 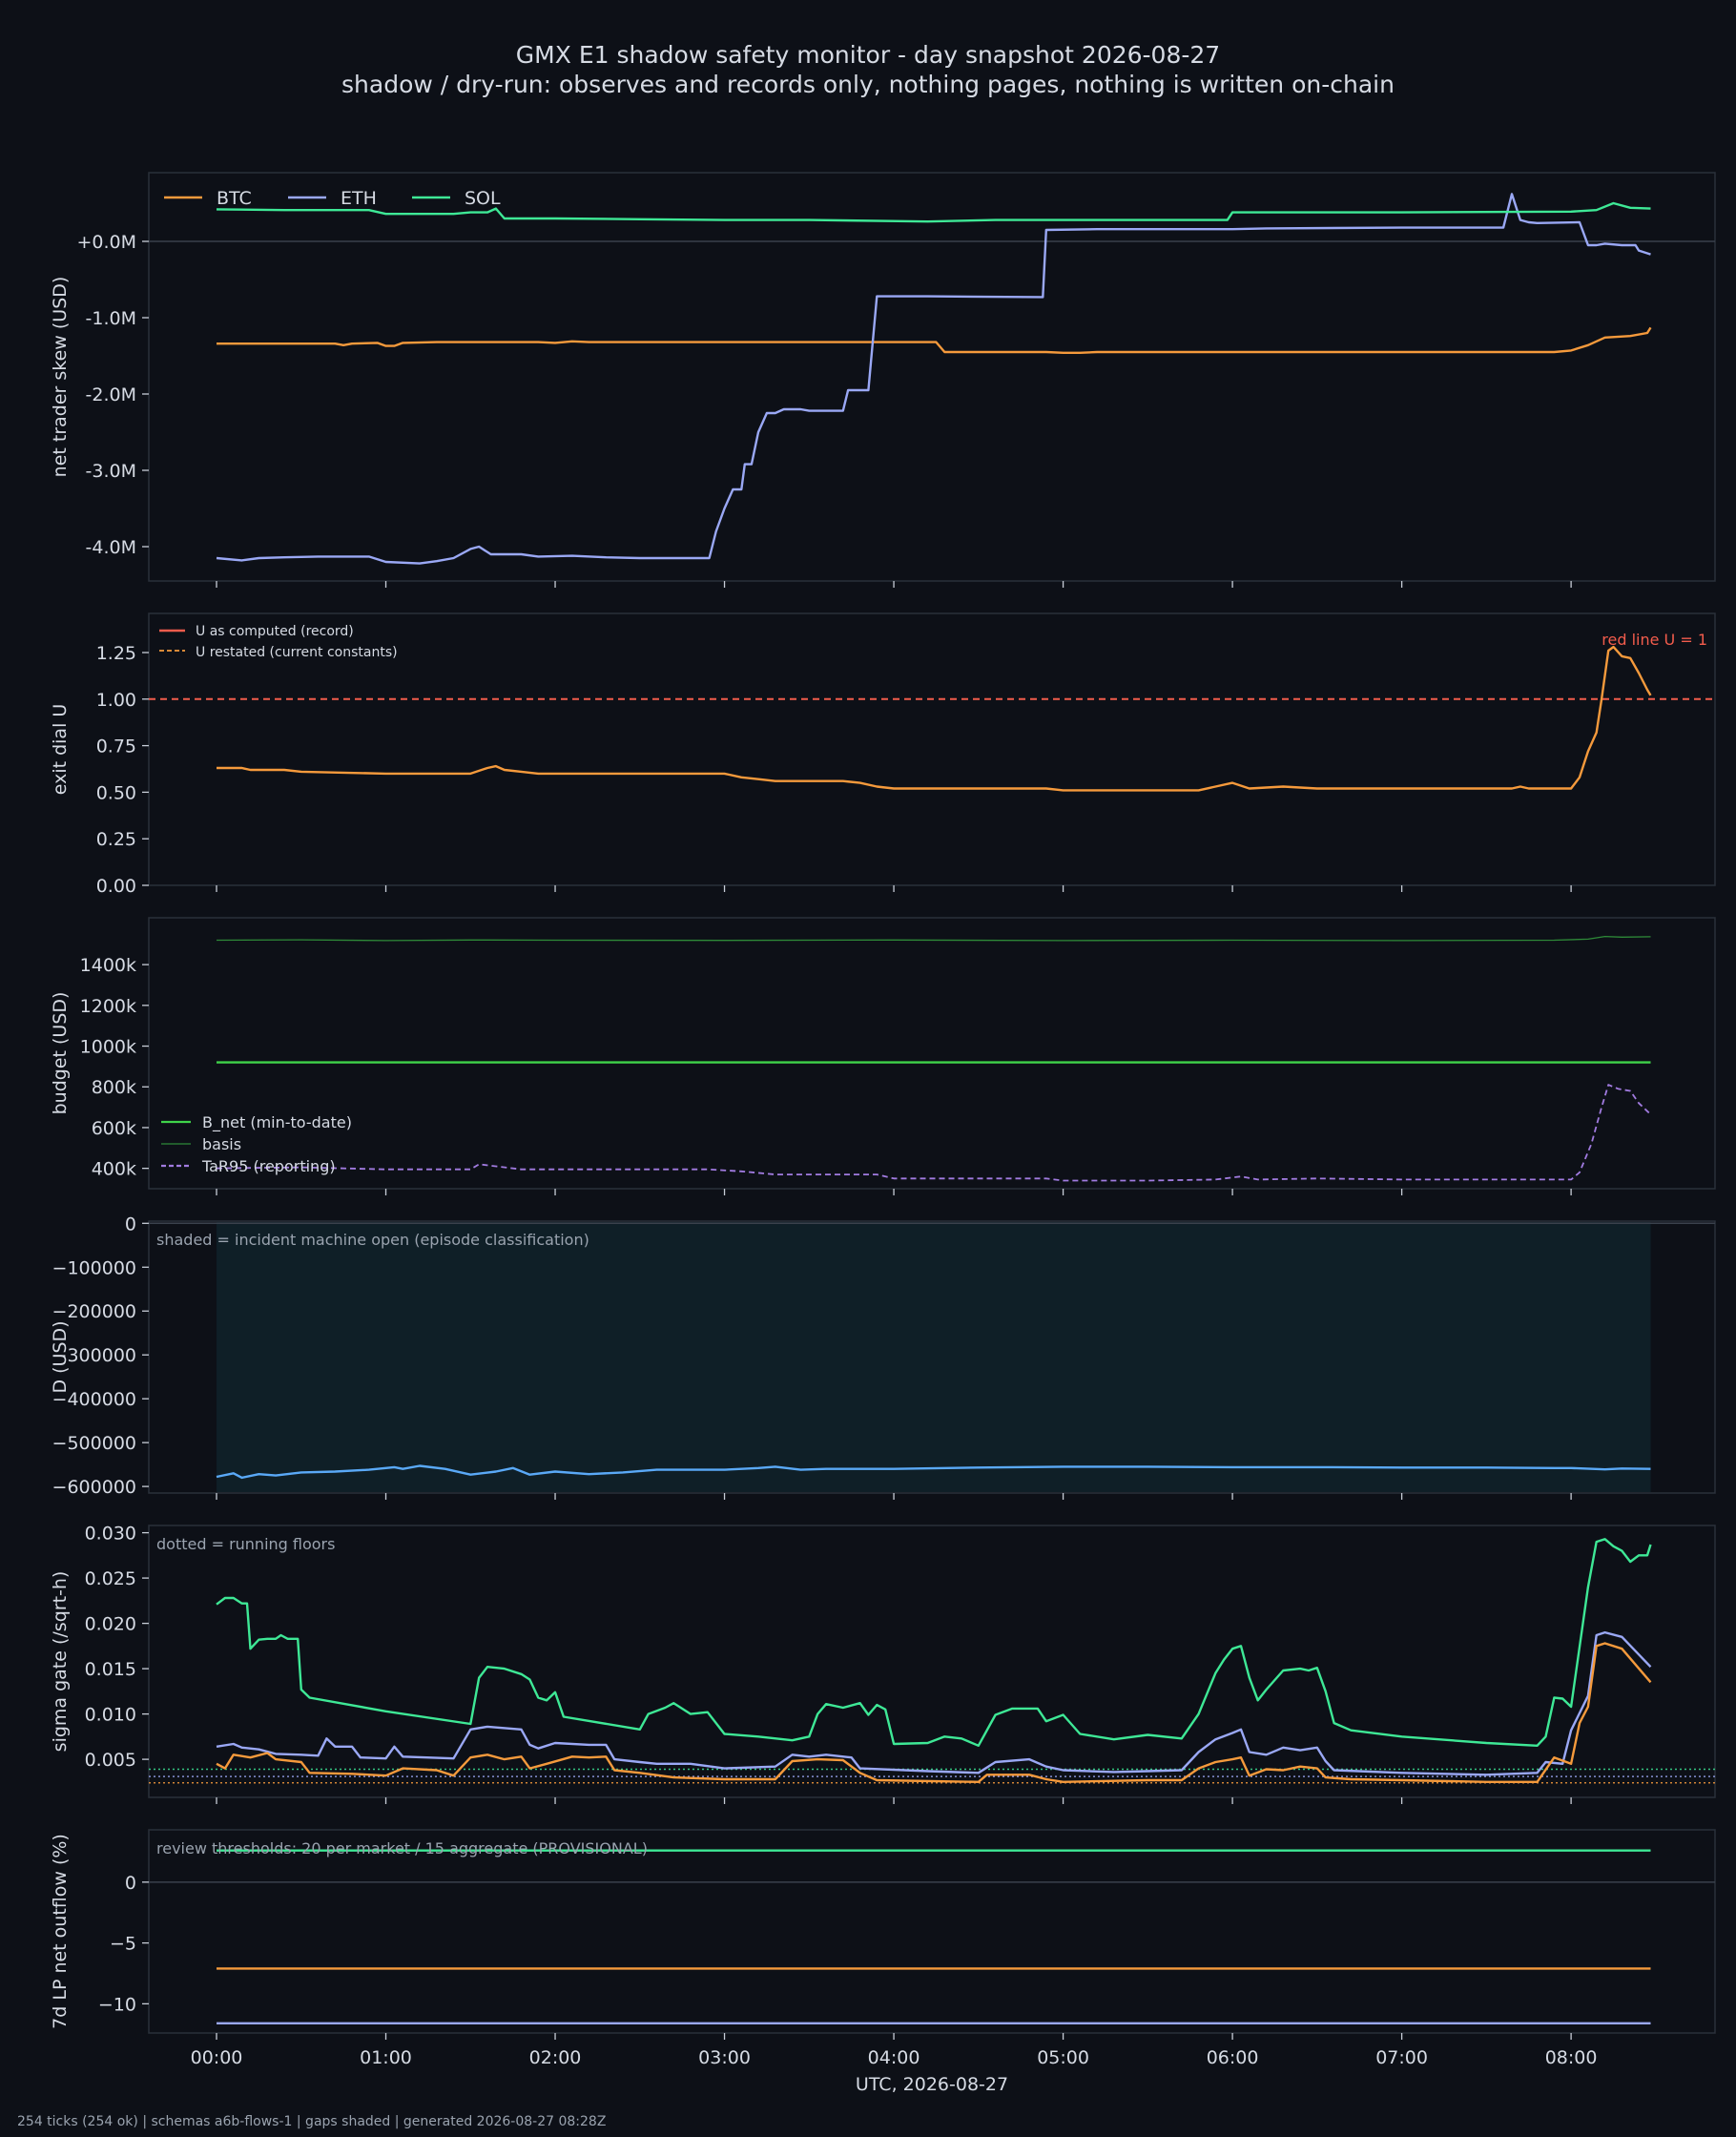 I want to click on x-tick-label: 05:00, so click(x=1063, y=2057).